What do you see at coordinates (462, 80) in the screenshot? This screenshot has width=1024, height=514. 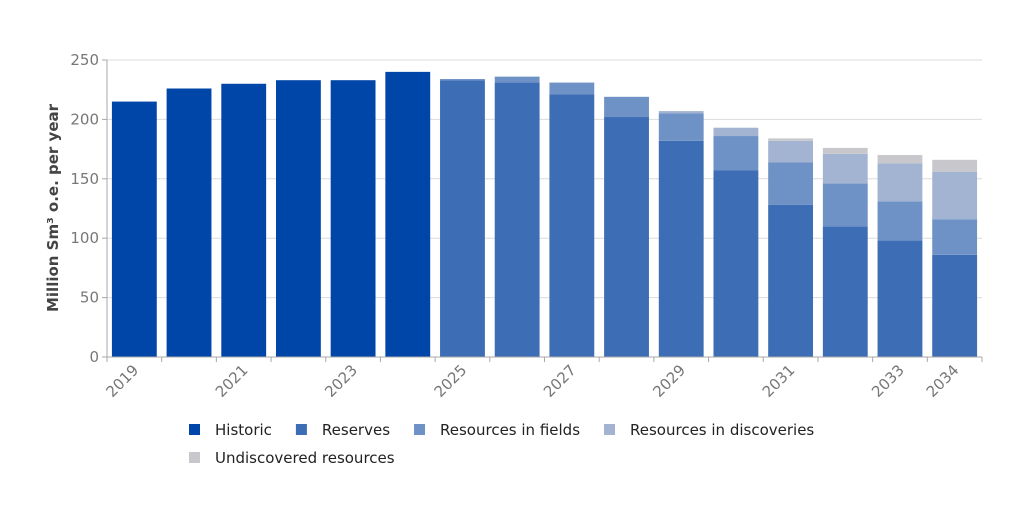 I see `bar-2025-resources-in-fields` at bounding box center [462, 80].